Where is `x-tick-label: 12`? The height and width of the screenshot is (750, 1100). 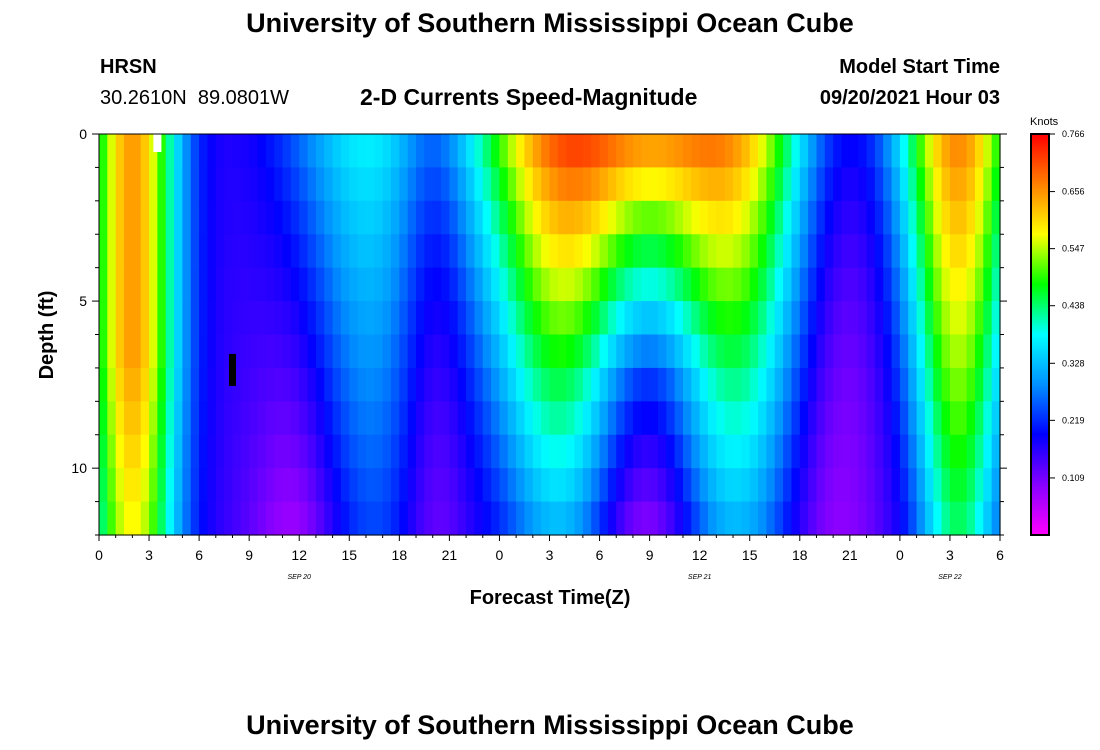 x-tick-label: 12 is located at coordinates (700, 555).